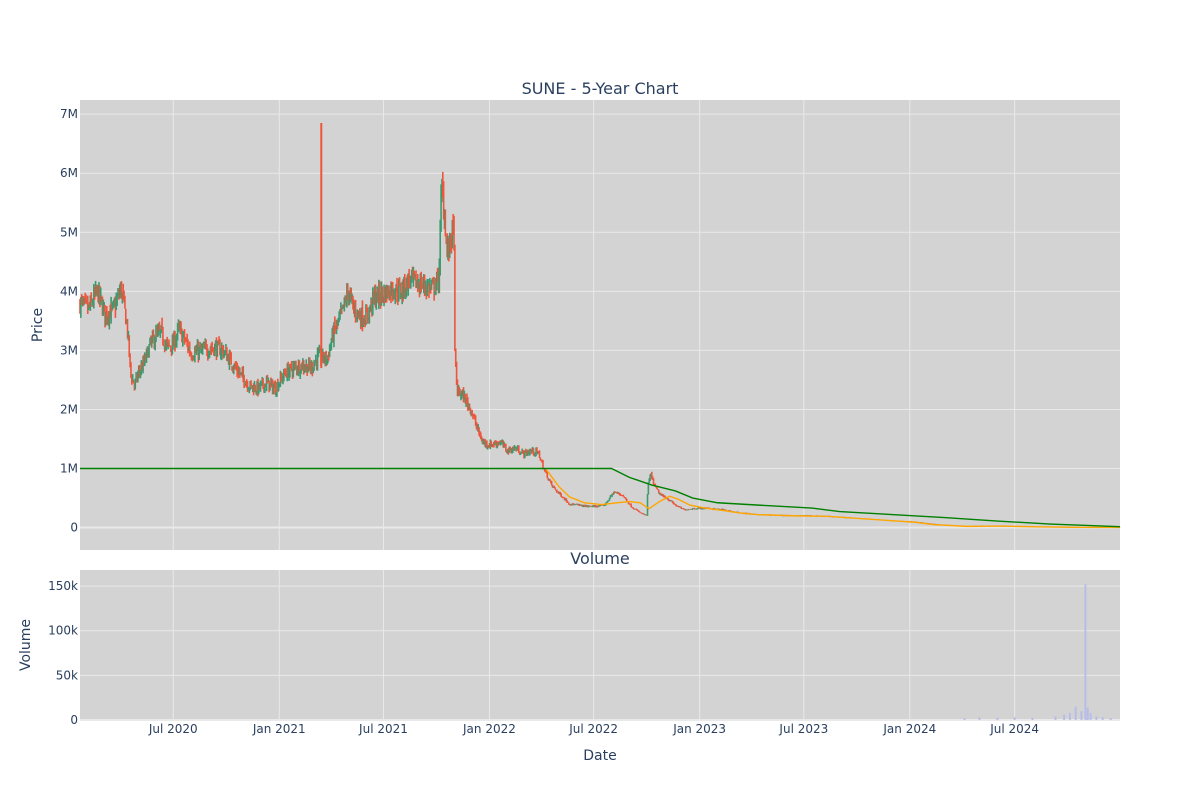 Image resolution: width=1200 pixels, height=800 pixels. I want to click on price-tick-label: 5M, so click(69, 232).